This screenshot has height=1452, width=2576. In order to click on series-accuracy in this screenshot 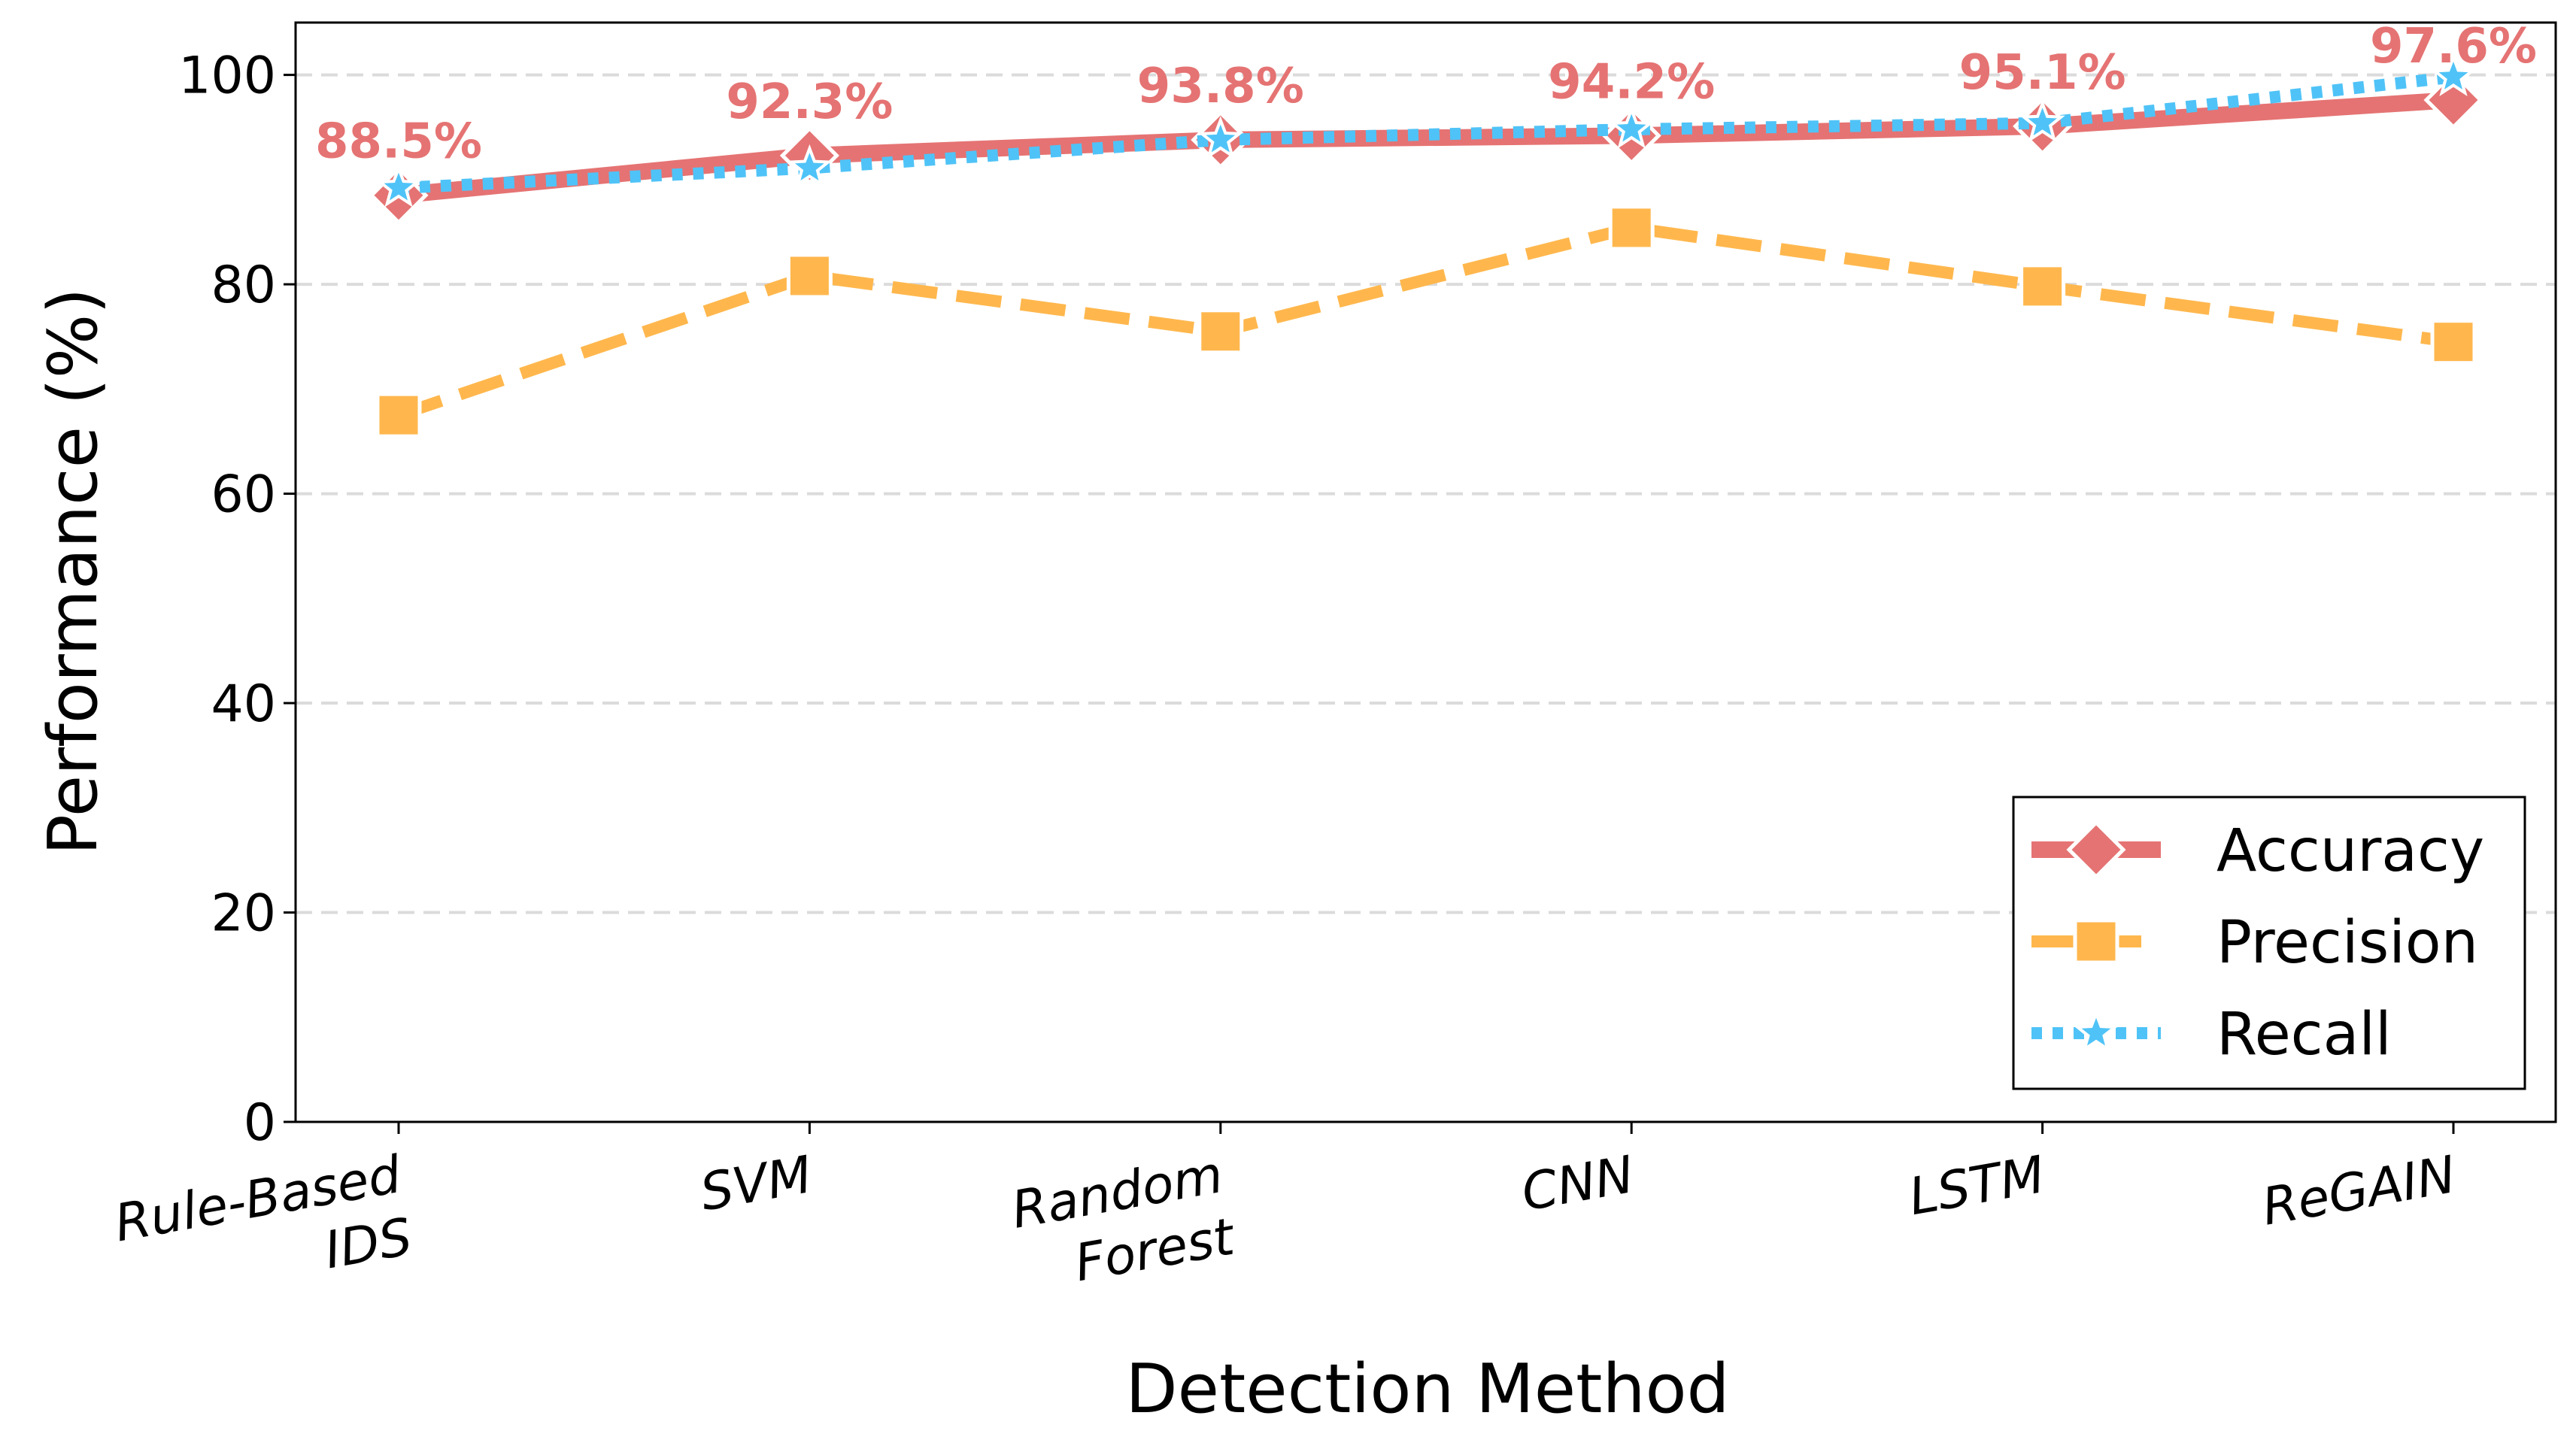, I will do `click(1426, 148)`.